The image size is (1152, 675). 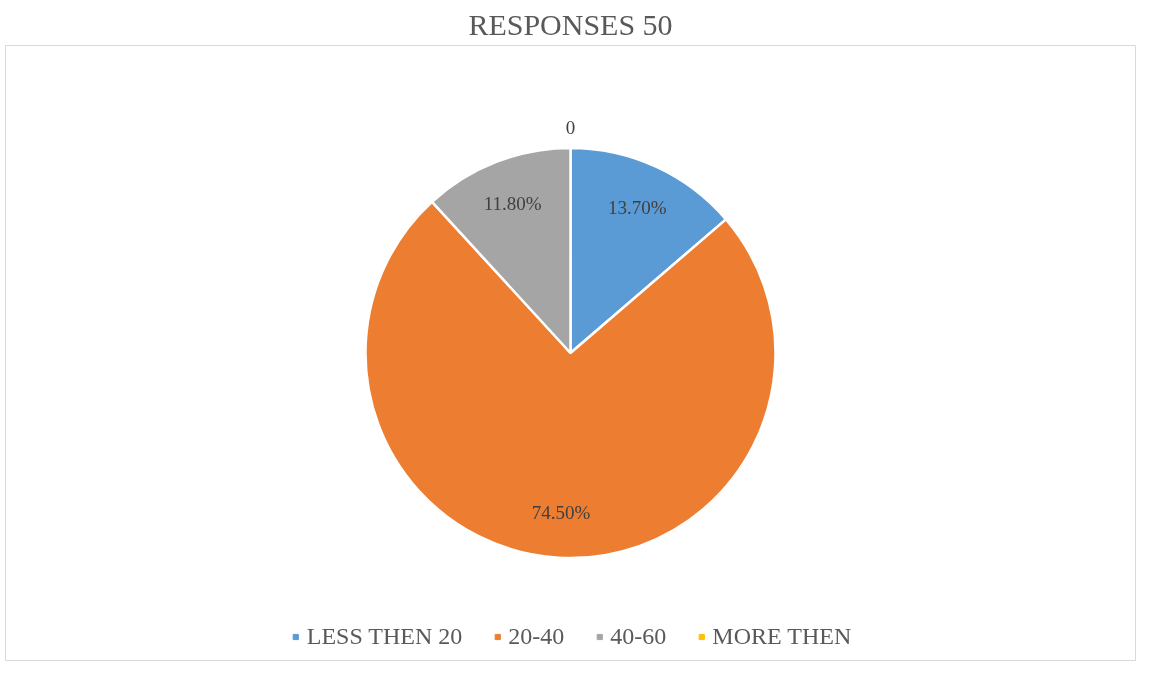 What do you see at coordinates (570, 24) in the screenshot?
I see `chart-title: RESPONSES 50` at bounding box center [570, 24].